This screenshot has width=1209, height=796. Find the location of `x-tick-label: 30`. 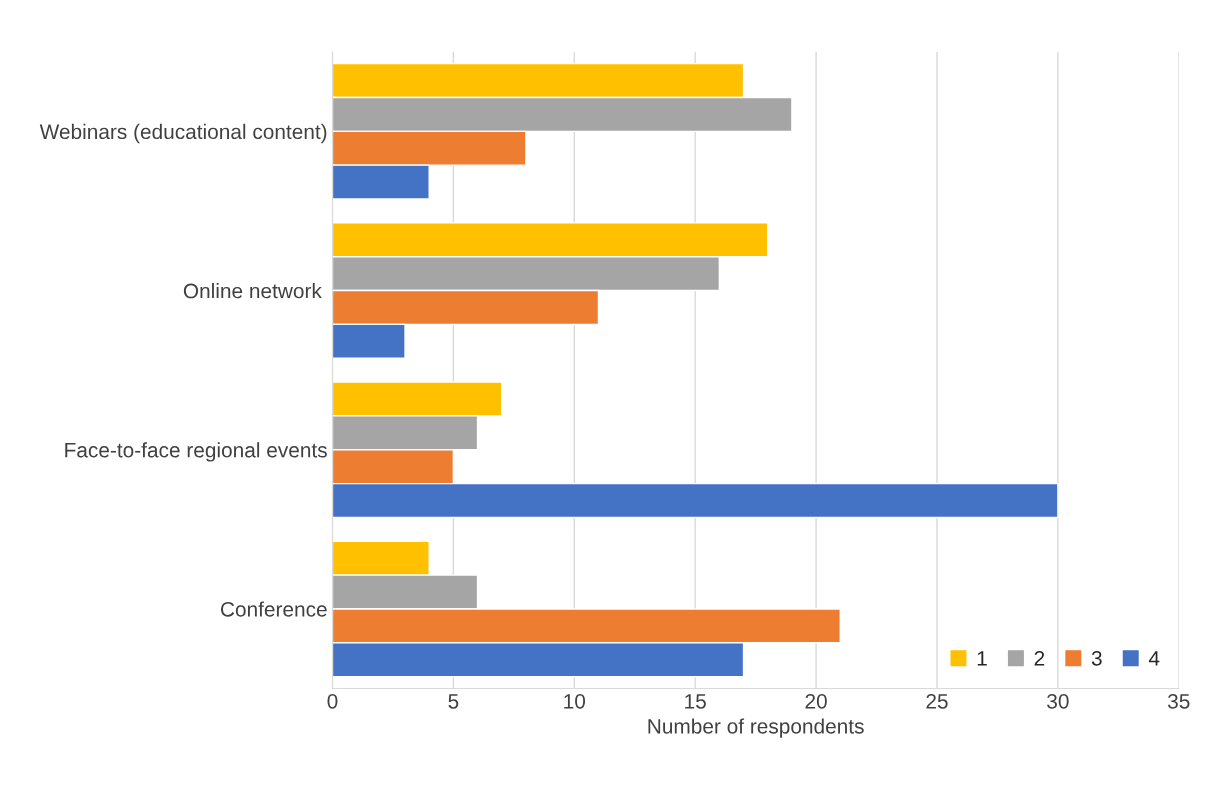

x-tick-label: 30 is located at coordinates (1058, 701).